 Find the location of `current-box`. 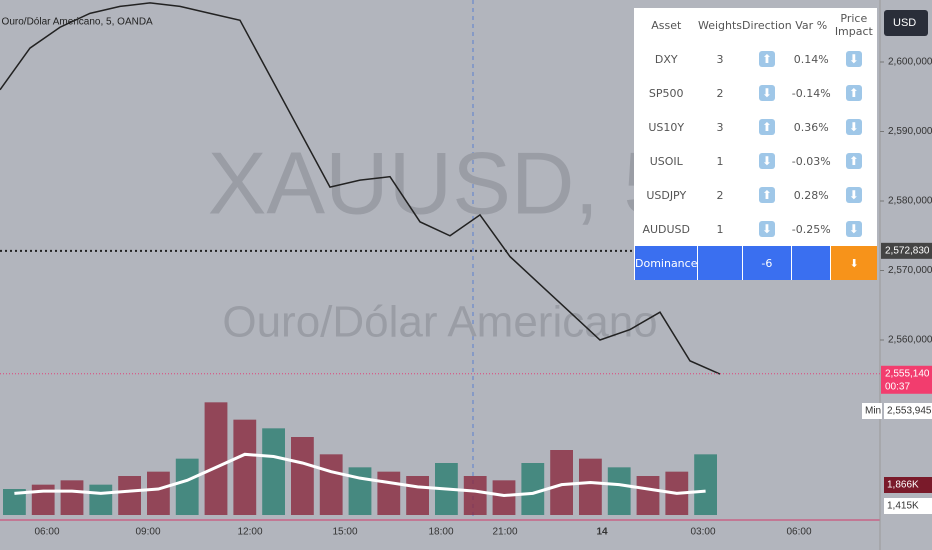

current-box is located at coordinates (906, 250).